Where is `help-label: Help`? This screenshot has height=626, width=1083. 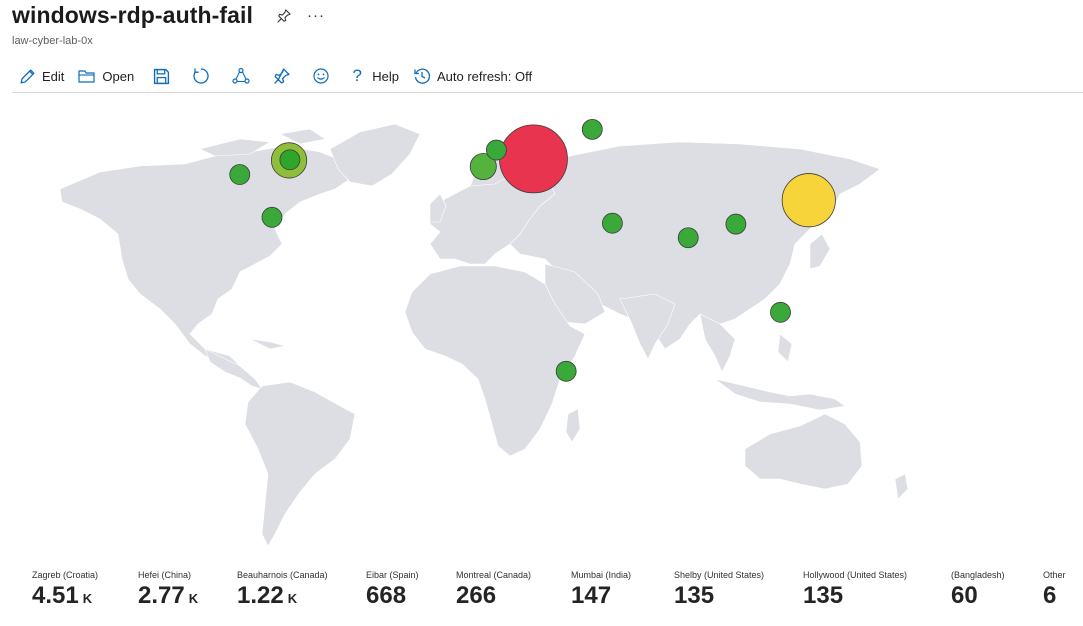
help-label: Help is located at coordinates (385, 76).